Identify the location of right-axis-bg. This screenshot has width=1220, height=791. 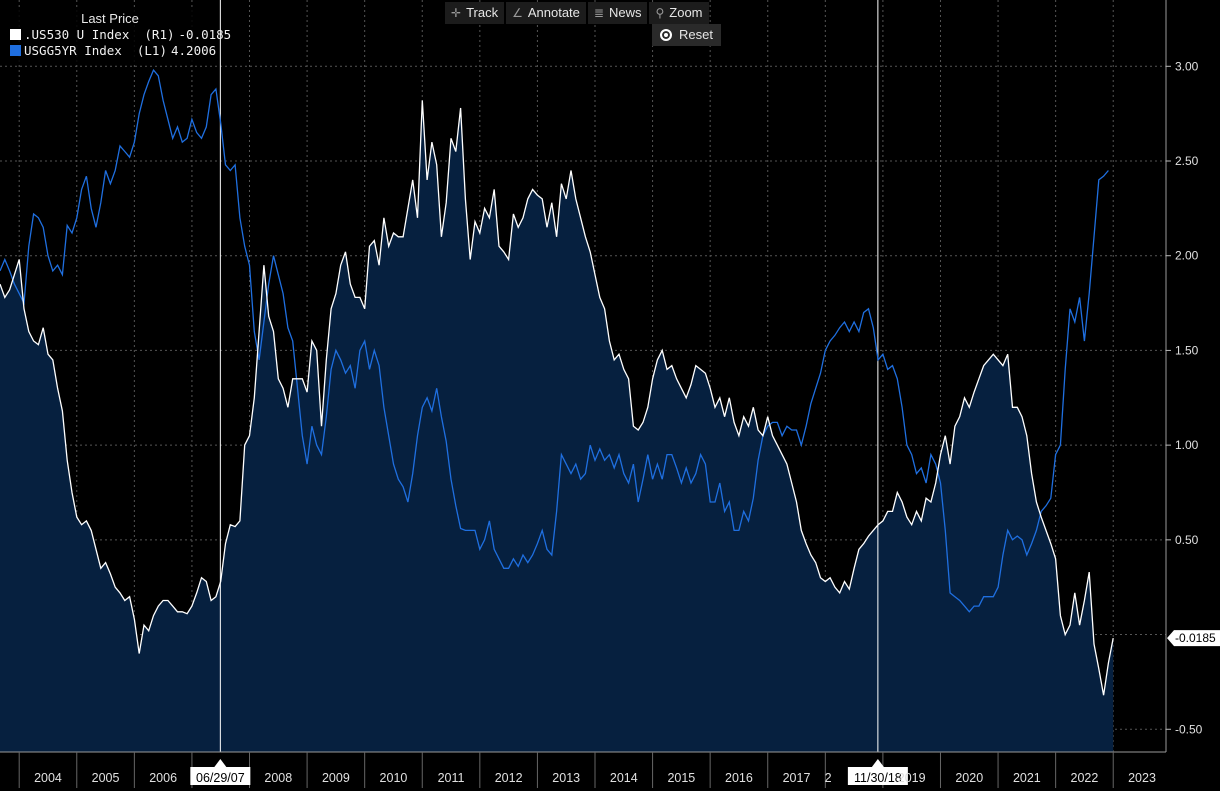
(1193, 376).